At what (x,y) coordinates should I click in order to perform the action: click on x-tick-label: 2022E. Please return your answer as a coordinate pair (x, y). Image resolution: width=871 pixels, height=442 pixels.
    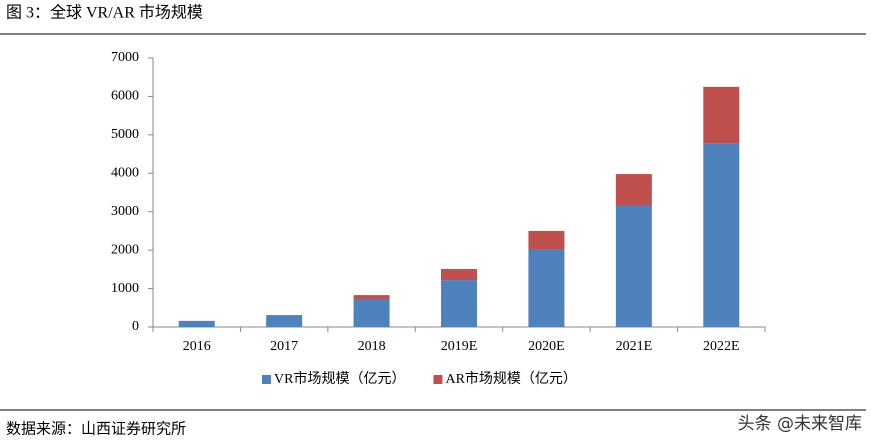
    Looking at the image, I should click on (721, 346).